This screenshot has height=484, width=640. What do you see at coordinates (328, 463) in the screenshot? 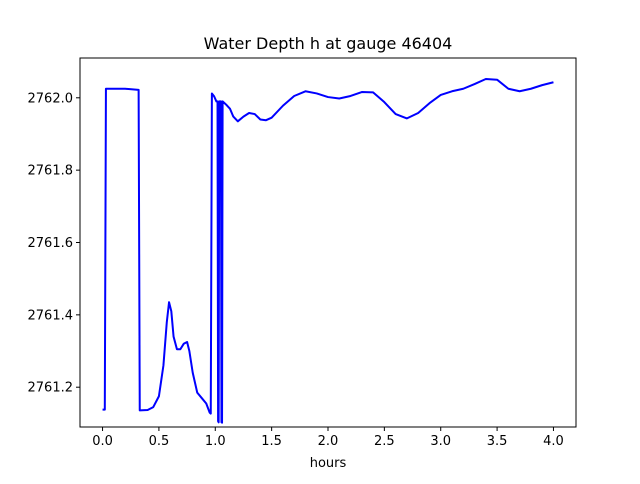
I see `x-axis-label: hours` at bounding box center [328, 463].